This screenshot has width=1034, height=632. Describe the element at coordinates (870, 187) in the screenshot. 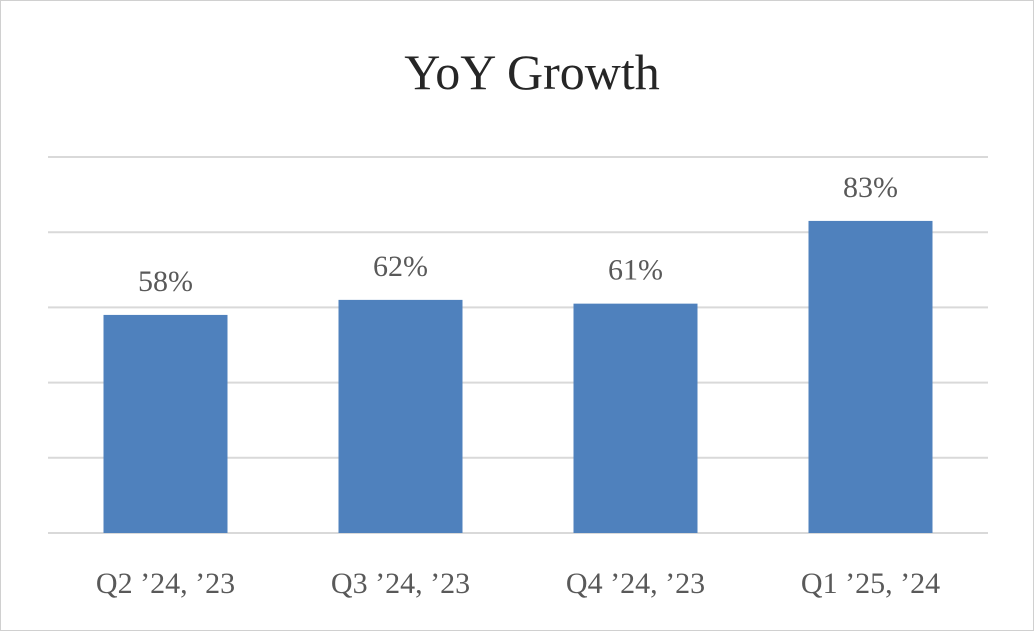

I see `data-label: 83%` at that location.